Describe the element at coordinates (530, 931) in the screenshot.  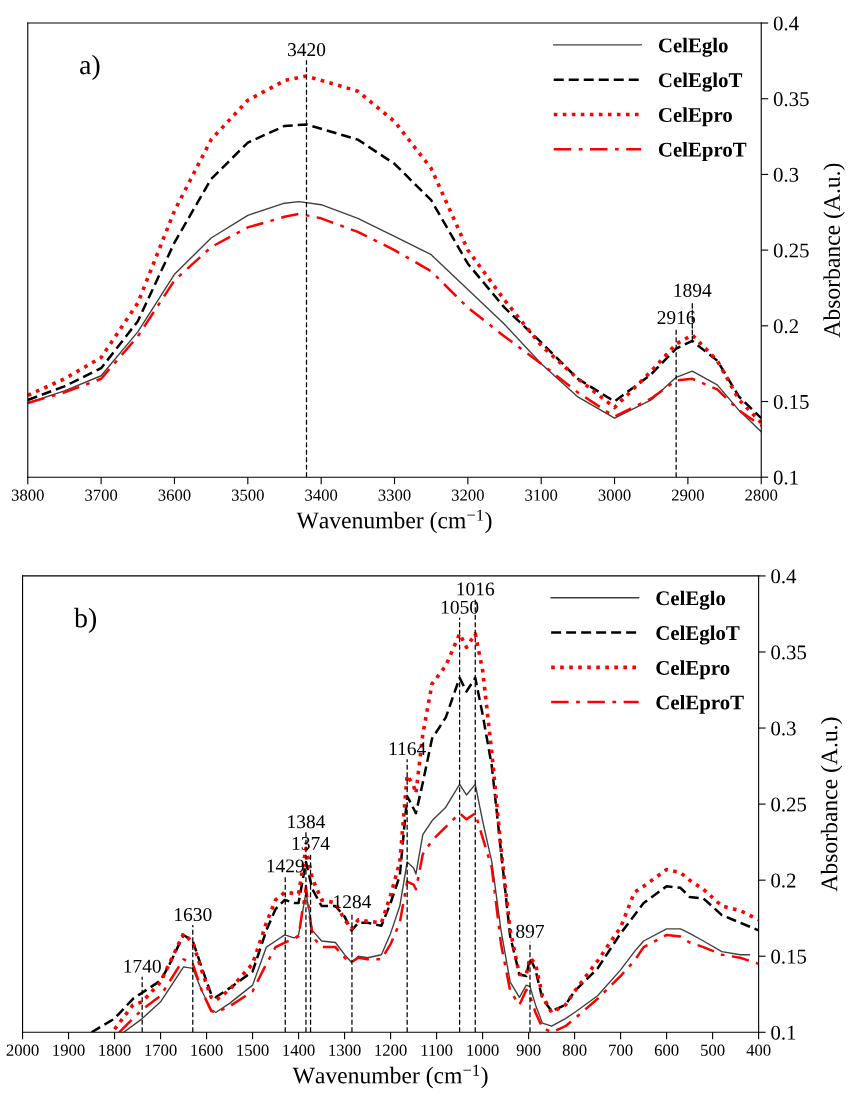
I see `ref-line-label: 897` at that location.